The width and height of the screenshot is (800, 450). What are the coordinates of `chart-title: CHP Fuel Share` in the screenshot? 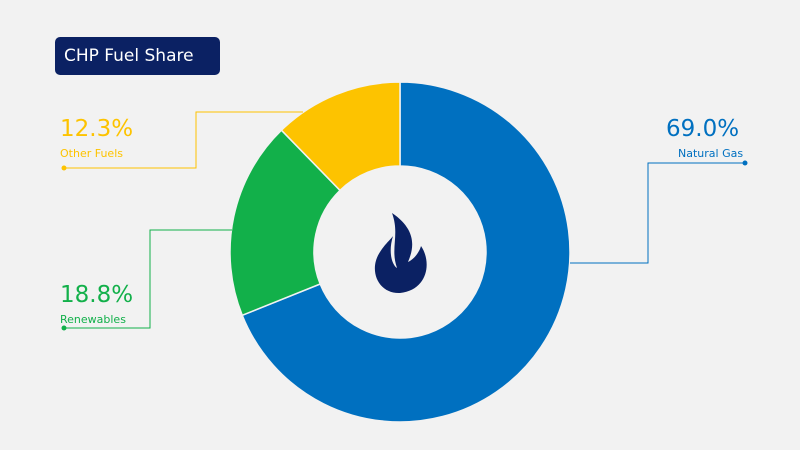 It's located at (137, 56).